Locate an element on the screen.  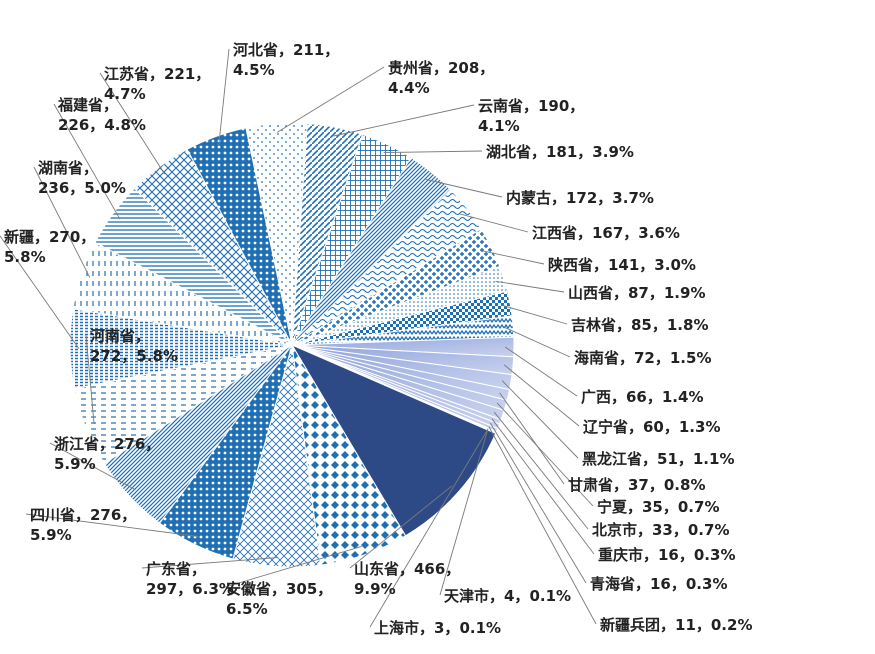
data-label: 上海市，3，0.1% is located at coordinates (437, 628).